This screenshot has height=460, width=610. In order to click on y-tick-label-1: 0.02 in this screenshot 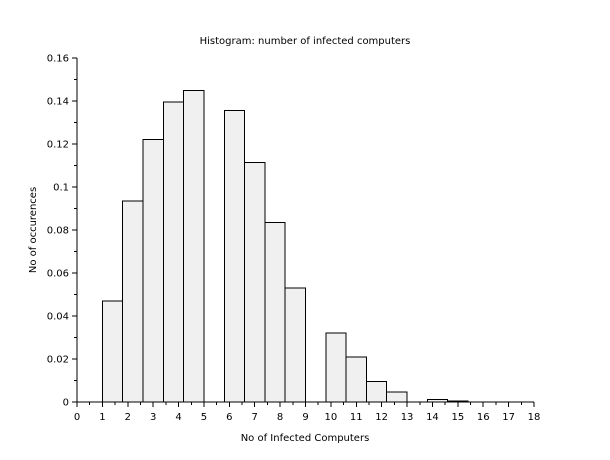, I will do `click(58, 360)`.